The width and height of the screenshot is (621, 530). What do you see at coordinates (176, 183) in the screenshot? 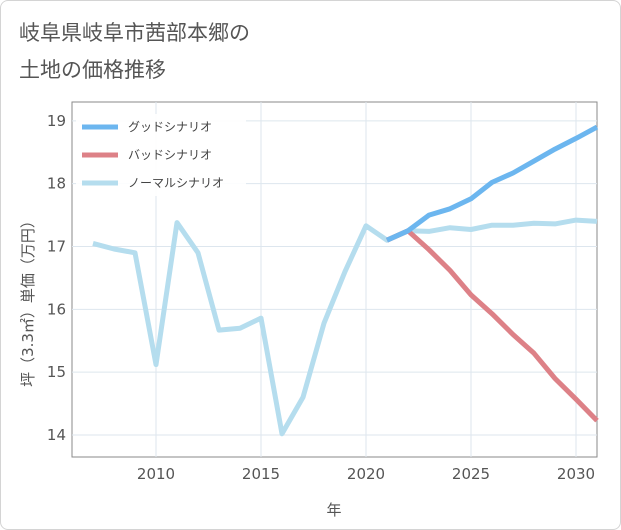
I see `legend-normal-label: ノーマルシナリオ` at bounding box center [176, 183].